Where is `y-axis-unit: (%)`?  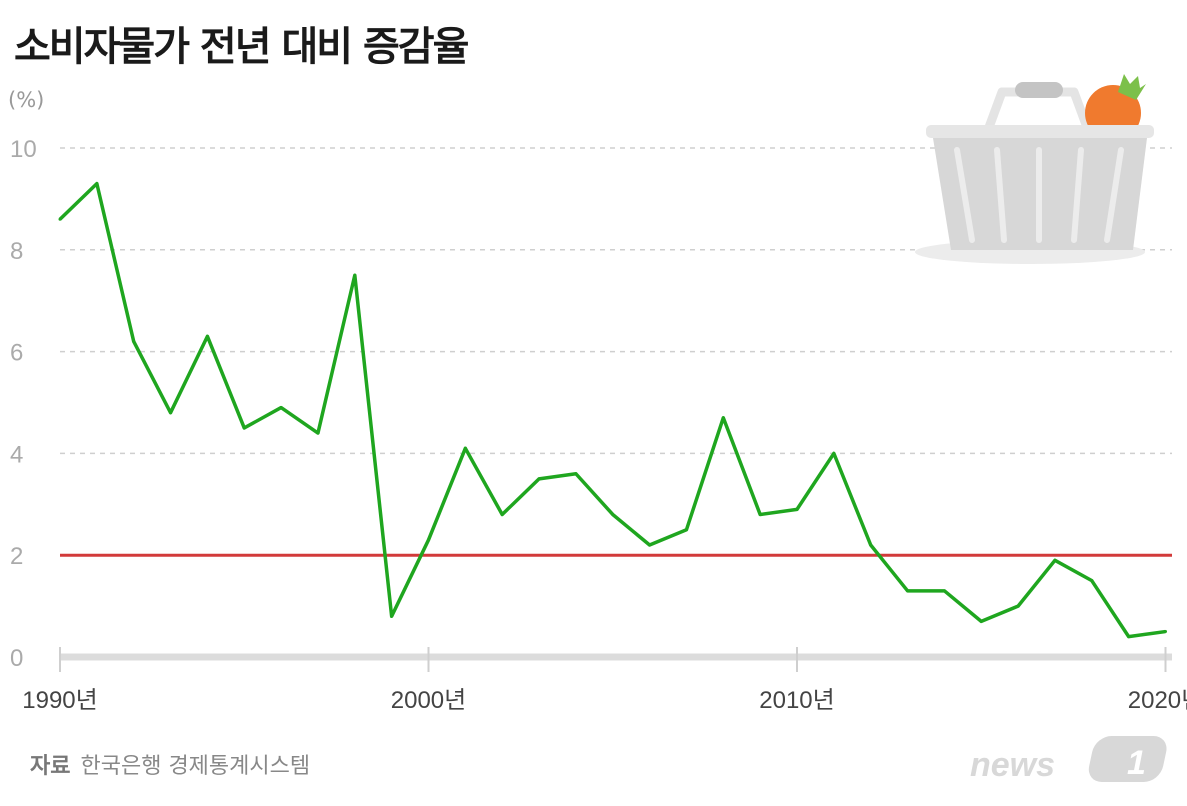 y-axis-unit: (%) is located at coordinates (26, 100).